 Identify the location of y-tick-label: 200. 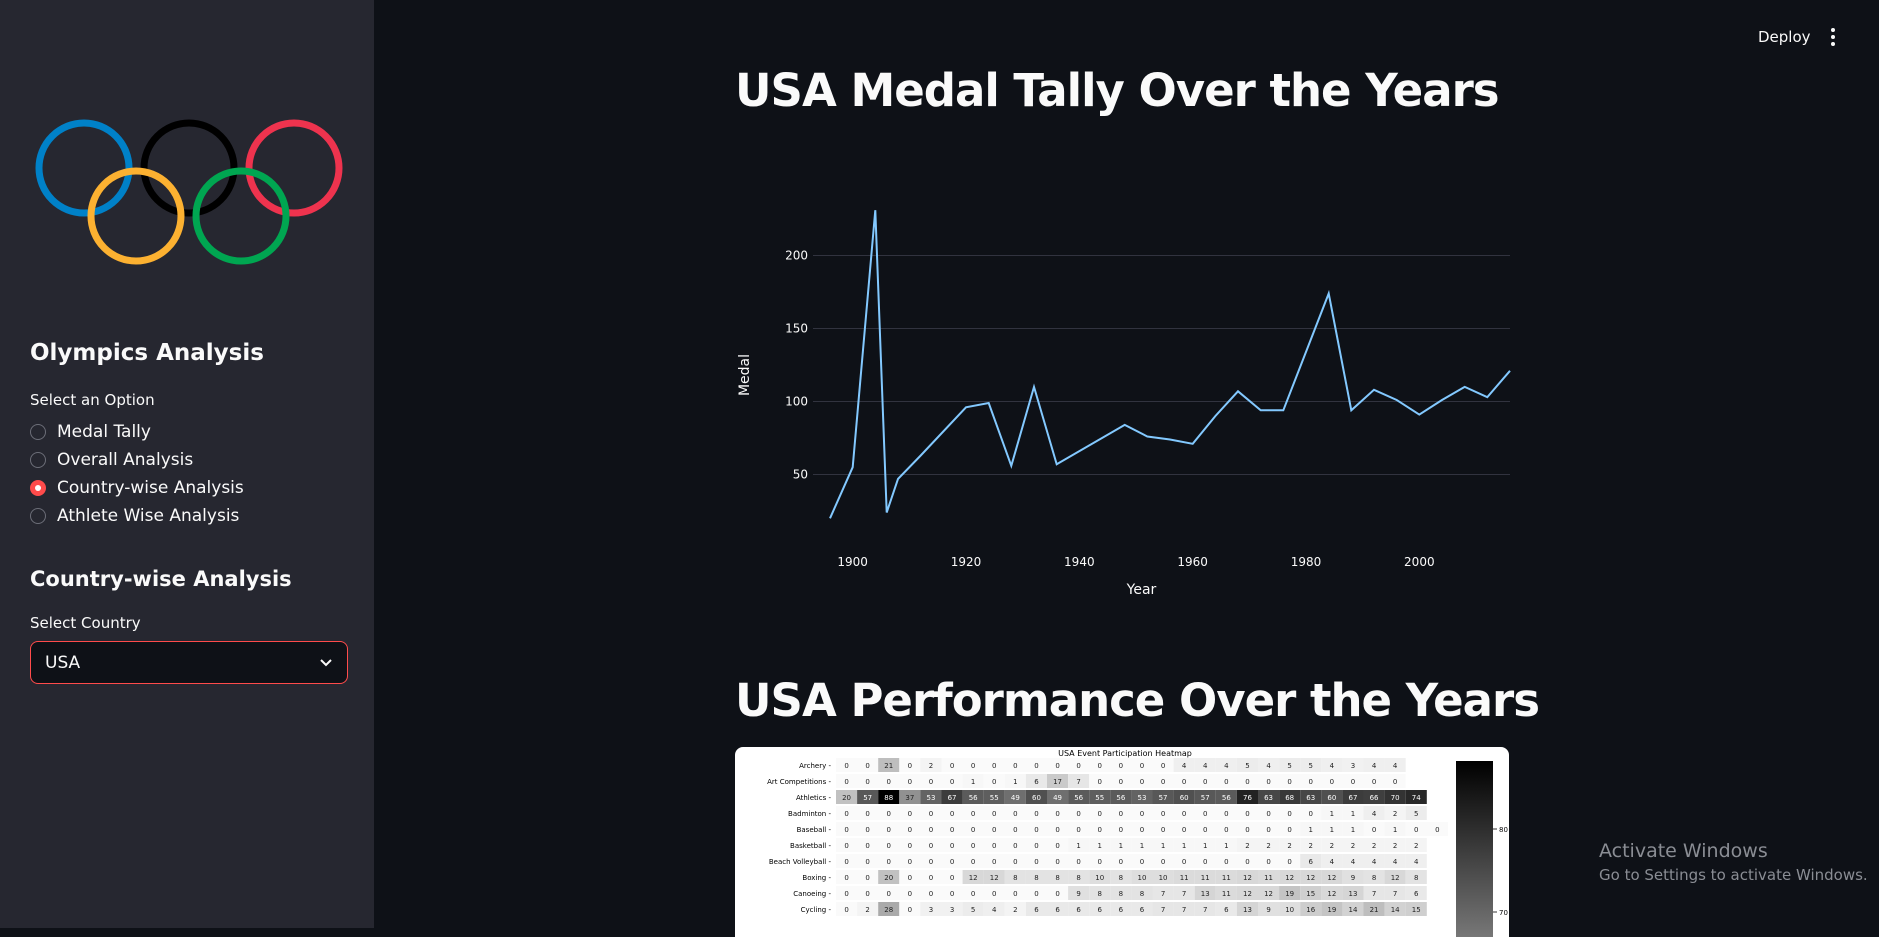
(796, 255).